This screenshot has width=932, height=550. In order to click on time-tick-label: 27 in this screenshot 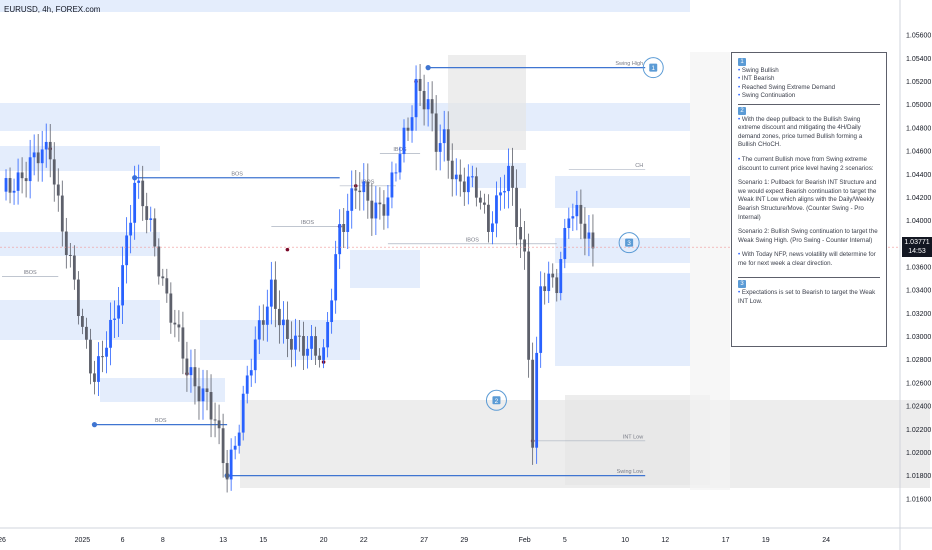, I will do `click(424, 540)`.